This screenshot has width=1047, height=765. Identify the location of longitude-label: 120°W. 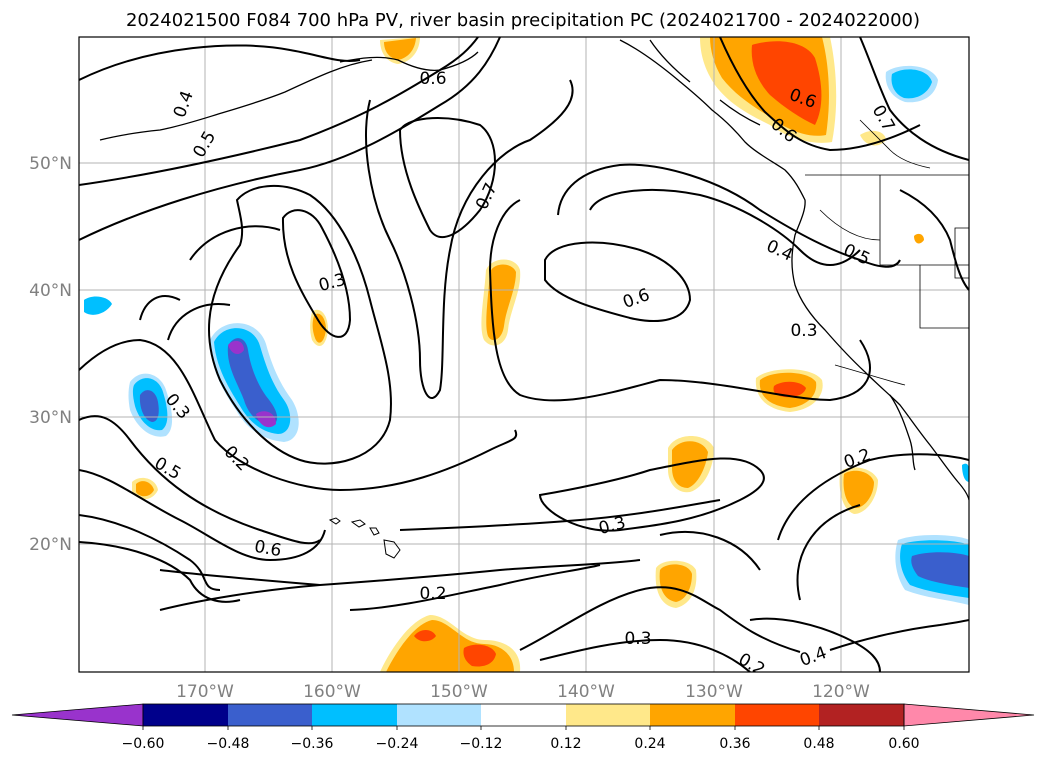
(841, 692).